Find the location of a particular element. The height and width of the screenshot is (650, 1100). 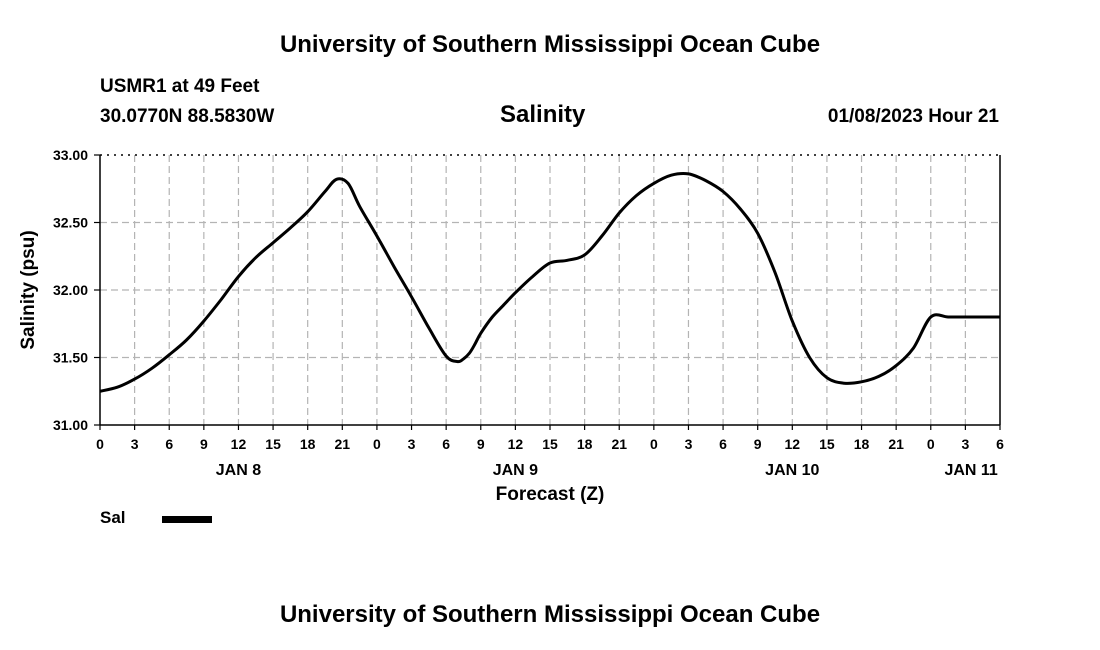

y-tick-label: 31.00 is located at coordinates (70, 425).